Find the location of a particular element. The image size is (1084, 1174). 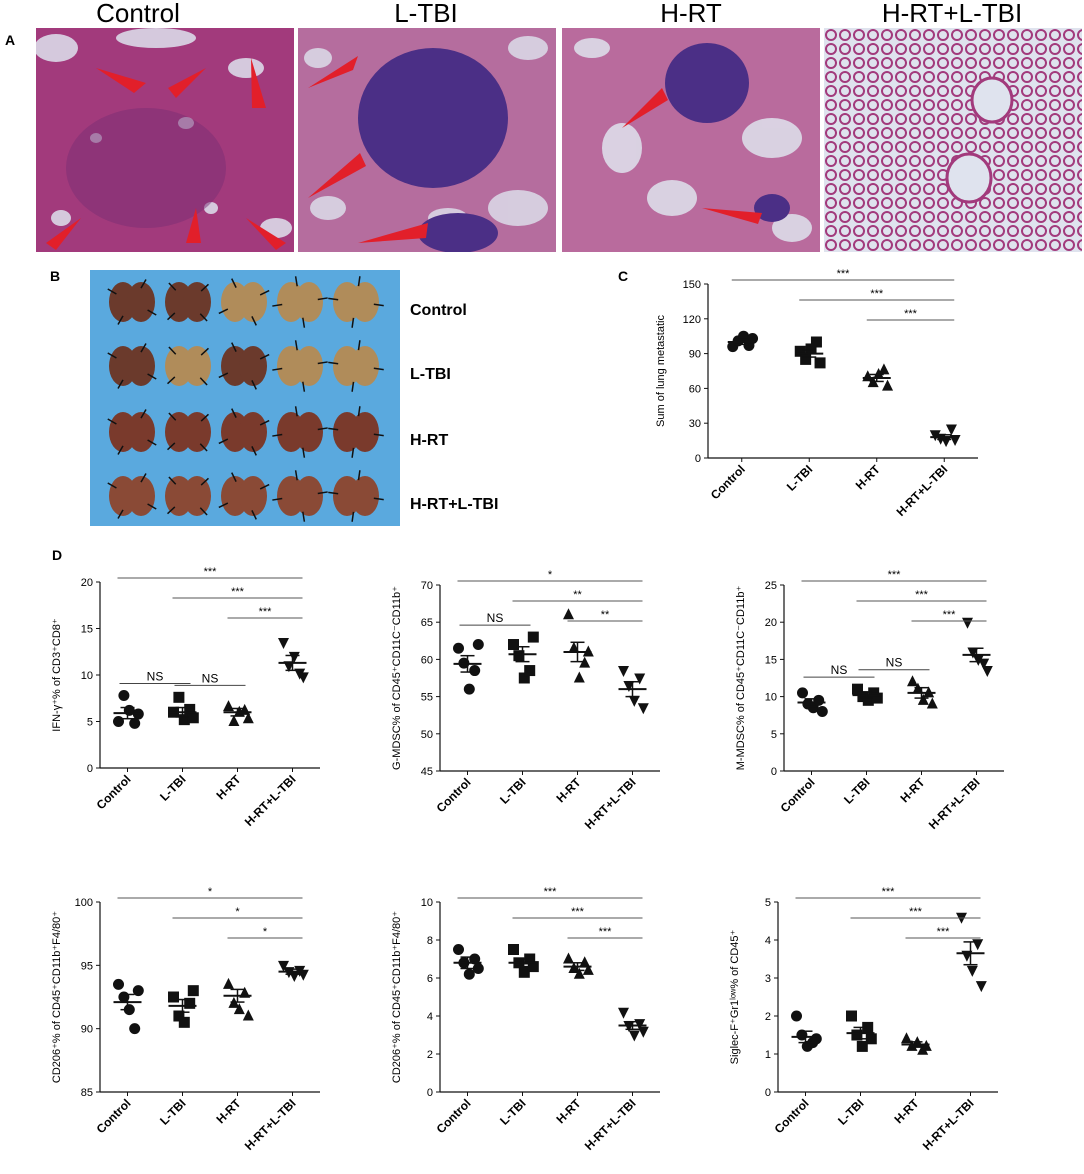

photo-label-l-tbi: L-TBI is located at coordinates (430, 374).